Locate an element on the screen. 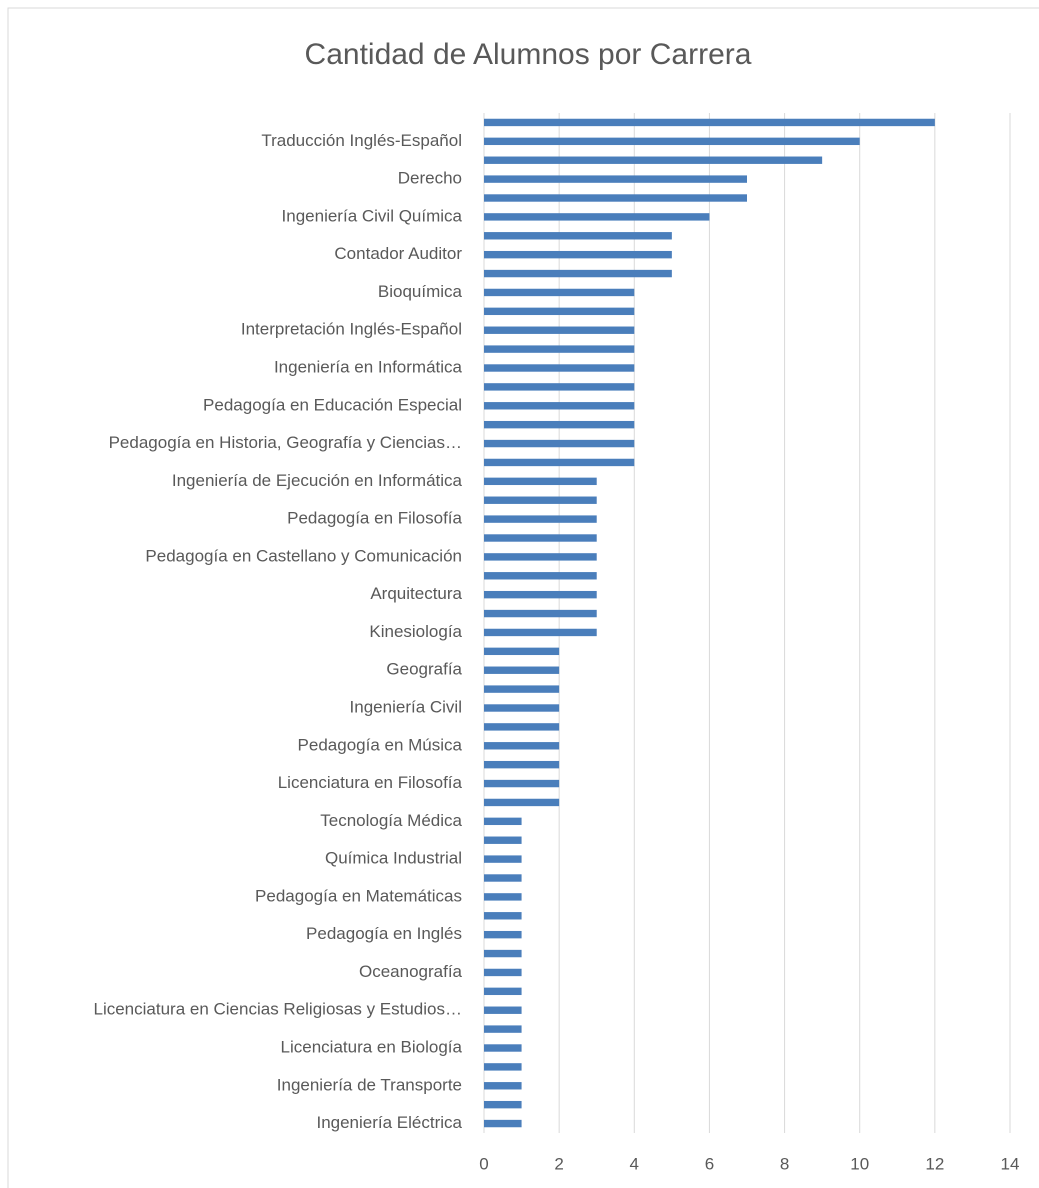 The image size is (1039, 1188). x-tick-label: 12 is located at coordinates (934, 1163).